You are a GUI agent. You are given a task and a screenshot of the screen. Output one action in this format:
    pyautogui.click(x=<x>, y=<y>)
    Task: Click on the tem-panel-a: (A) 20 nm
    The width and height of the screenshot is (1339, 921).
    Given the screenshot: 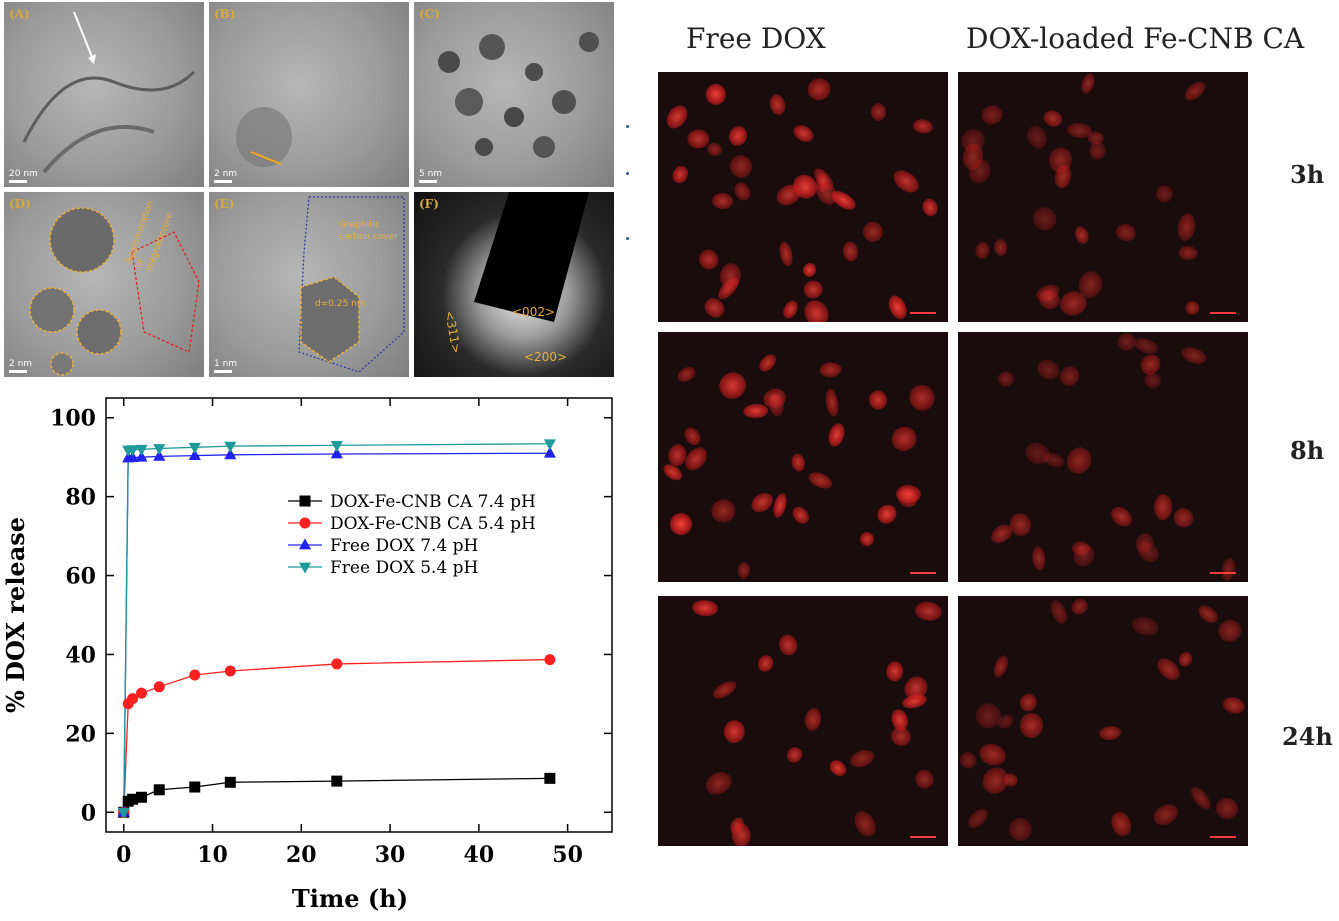 What is the action you would take?
    pyautogui.click(x=104, y=94)
    